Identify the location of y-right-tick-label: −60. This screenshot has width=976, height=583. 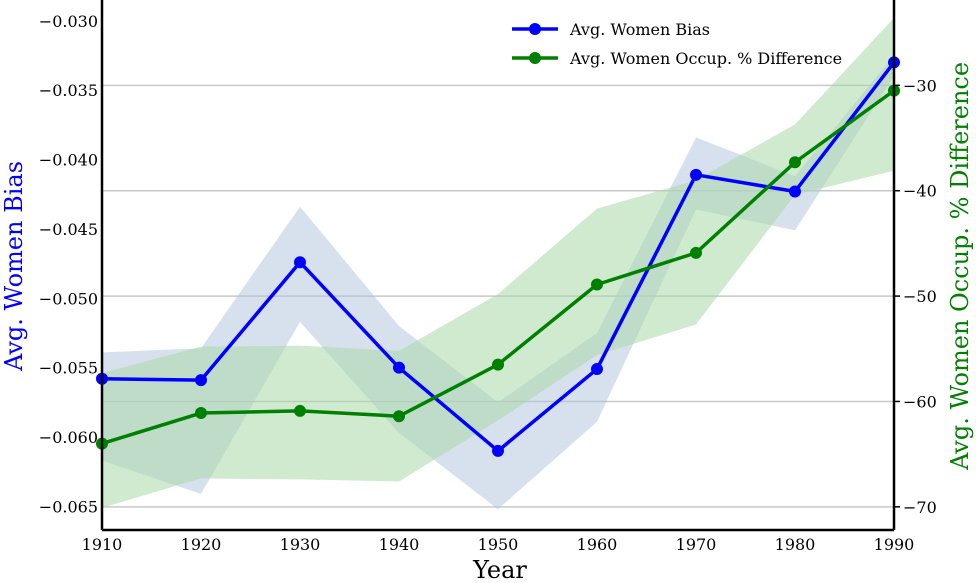
(920, 401).